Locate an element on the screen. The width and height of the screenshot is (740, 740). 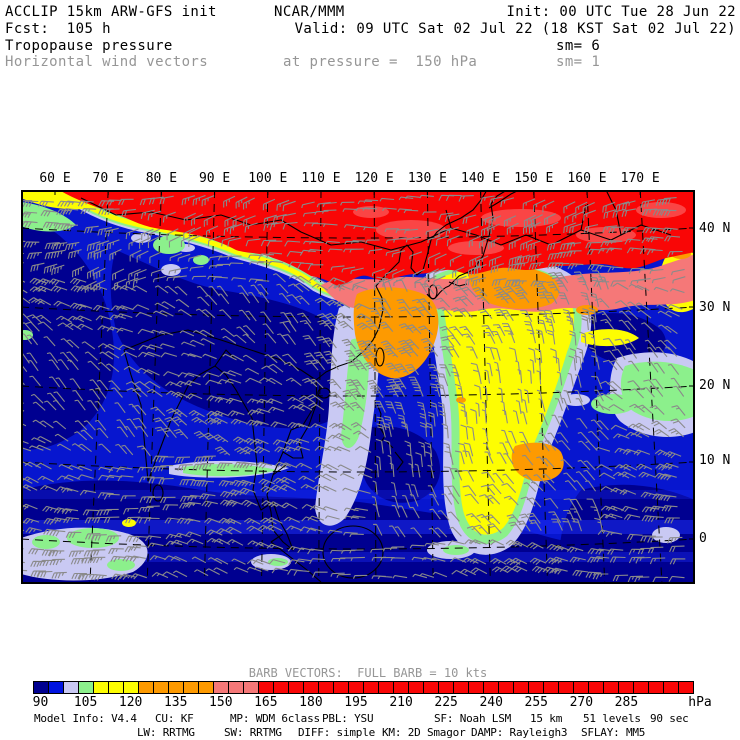
model-info-item: 90 sec is located at coordinates (669, 718).